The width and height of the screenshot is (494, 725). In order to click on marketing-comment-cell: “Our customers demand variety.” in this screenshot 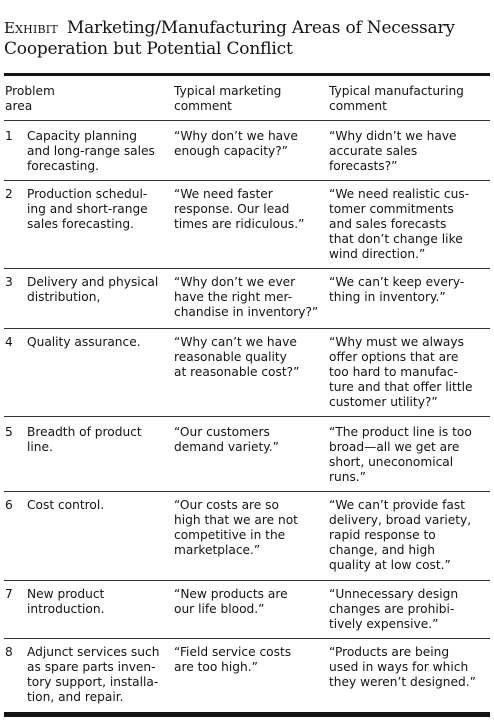, I will do `click(226, 439)`.